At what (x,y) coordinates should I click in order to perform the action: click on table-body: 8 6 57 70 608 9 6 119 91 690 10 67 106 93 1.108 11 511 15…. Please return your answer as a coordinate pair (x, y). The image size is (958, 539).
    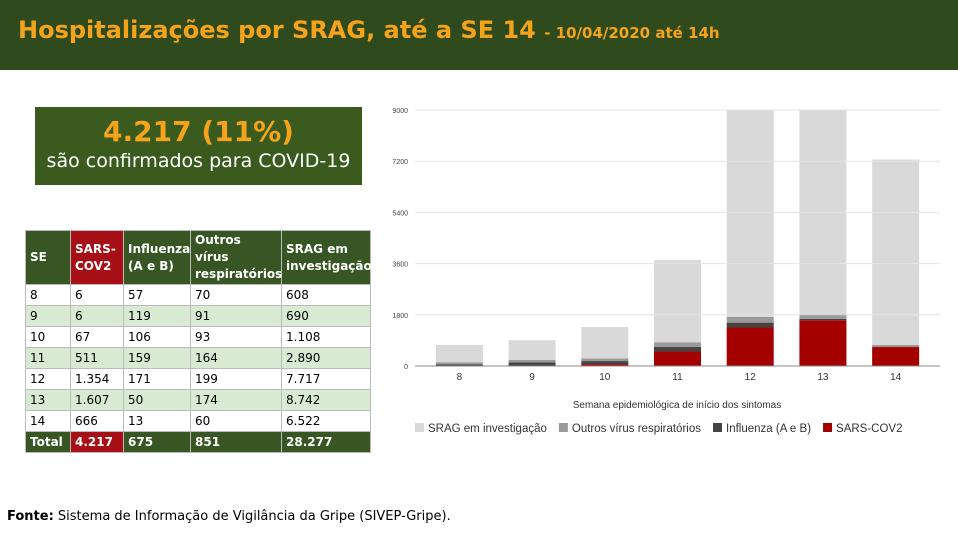
    Looking at the image, I should click on (198, 368).